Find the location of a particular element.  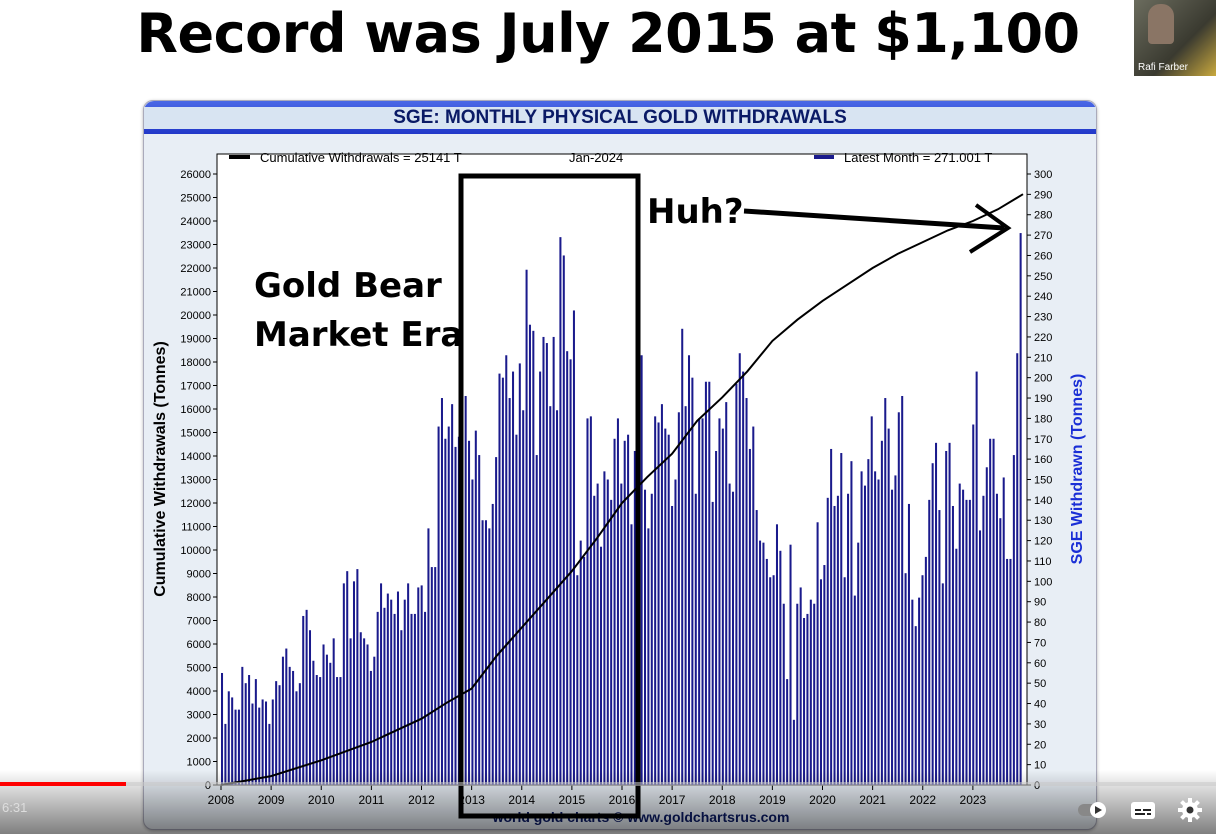

subtitles-button is located at coordinates (1143, 810).